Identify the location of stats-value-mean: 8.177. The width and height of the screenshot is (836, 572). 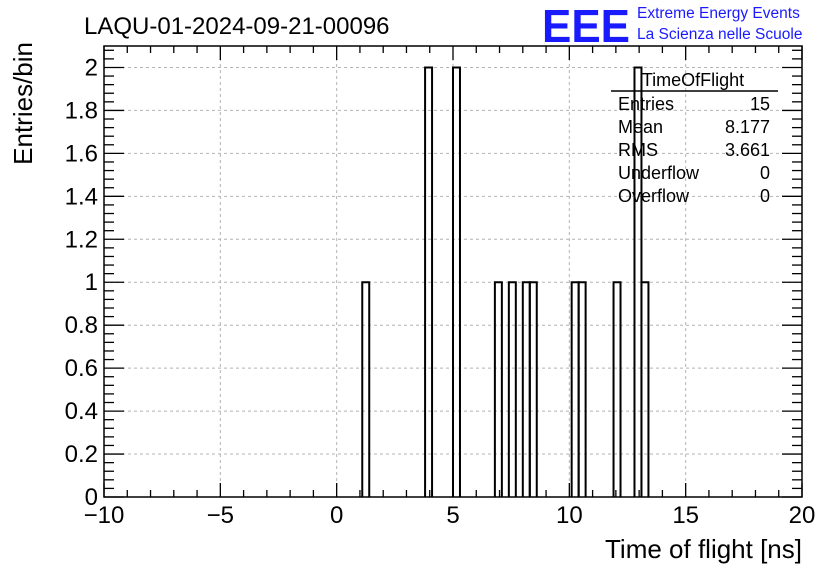
(747, 127).